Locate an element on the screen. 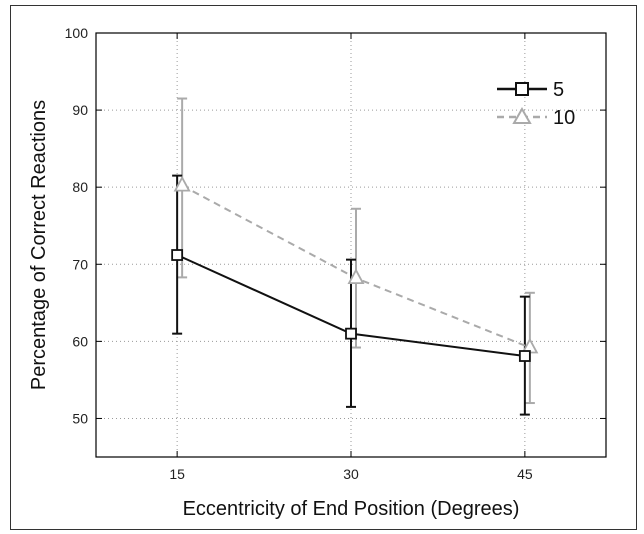 The image size is (644, 534). y-tick-label-70: 70 is located at coordinates (80, 264).